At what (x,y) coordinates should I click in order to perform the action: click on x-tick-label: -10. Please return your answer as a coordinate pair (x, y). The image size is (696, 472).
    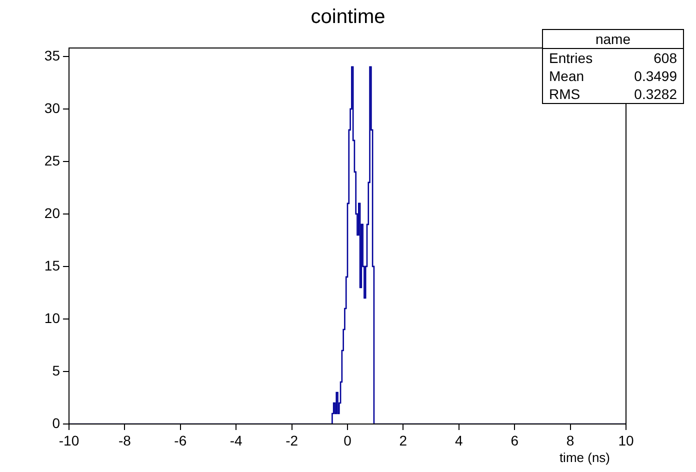
    Looking at the image, I should click on (69, 440).